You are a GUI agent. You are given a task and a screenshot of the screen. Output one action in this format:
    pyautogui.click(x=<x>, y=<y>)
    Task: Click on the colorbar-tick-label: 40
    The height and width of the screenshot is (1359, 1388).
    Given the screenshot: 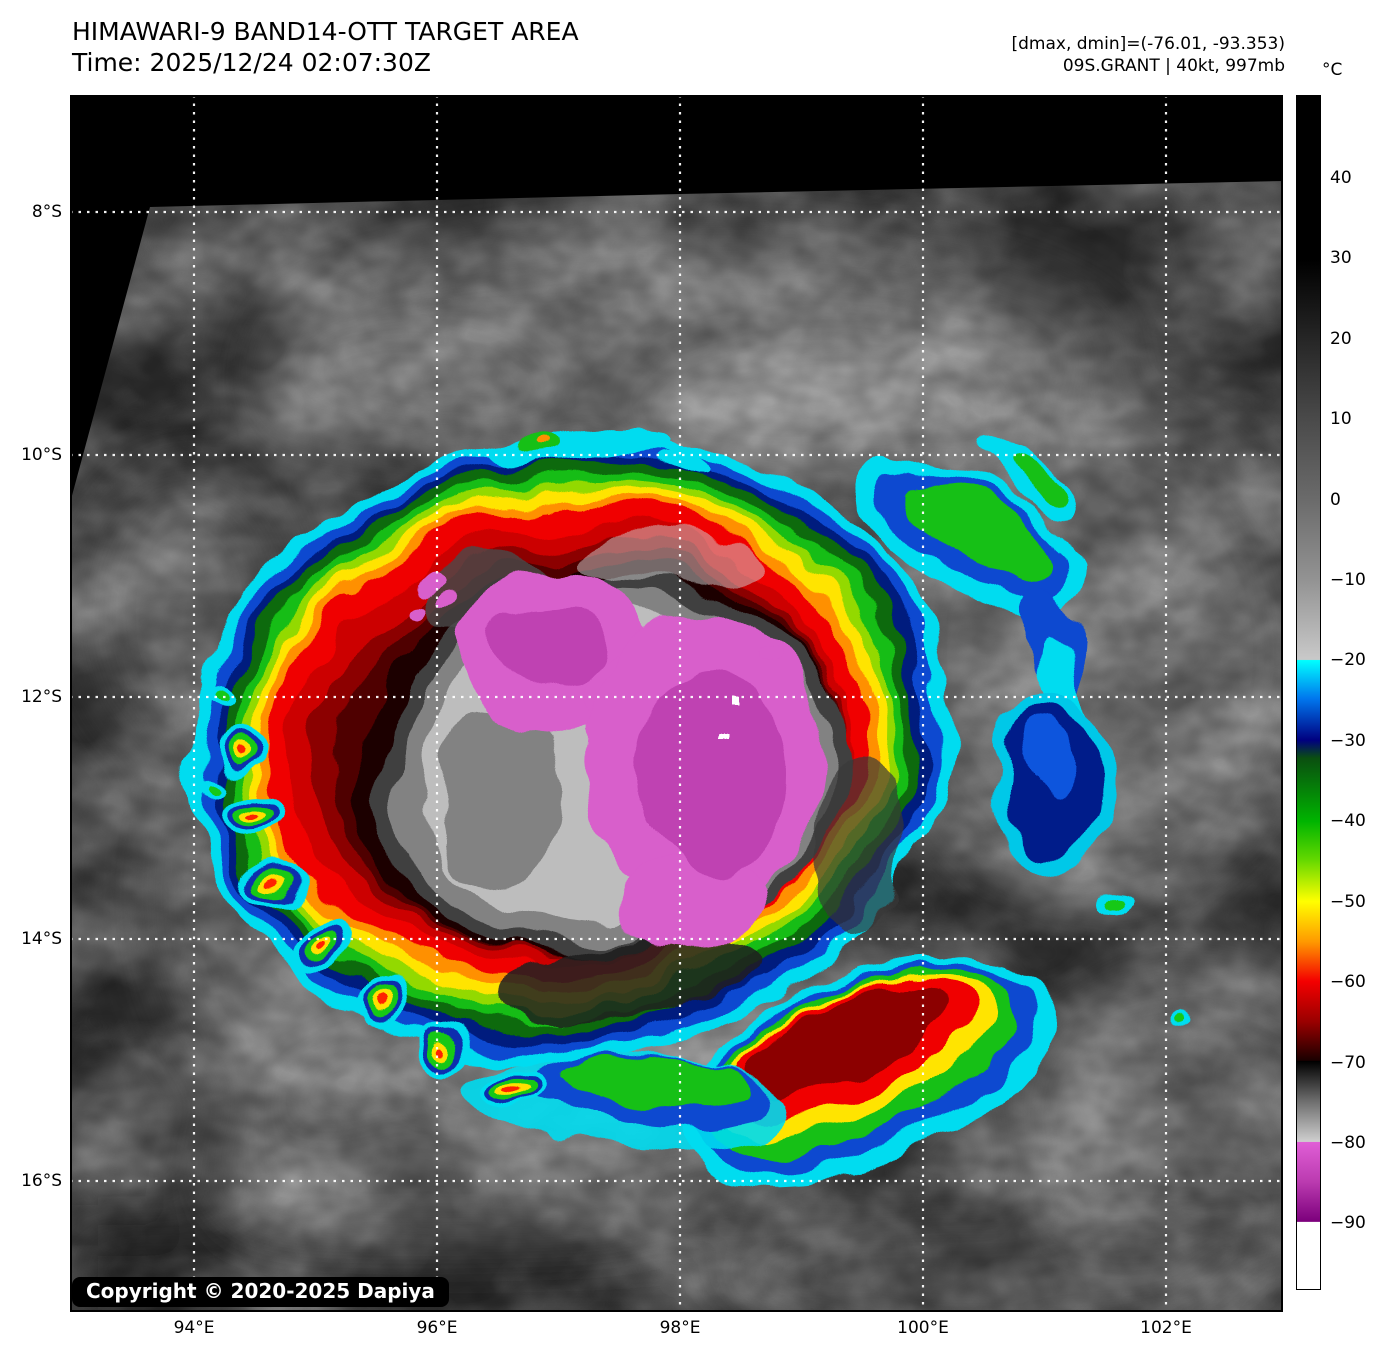 What is the action you would take?
    pyautogui.click(x=1341, y=178)
    